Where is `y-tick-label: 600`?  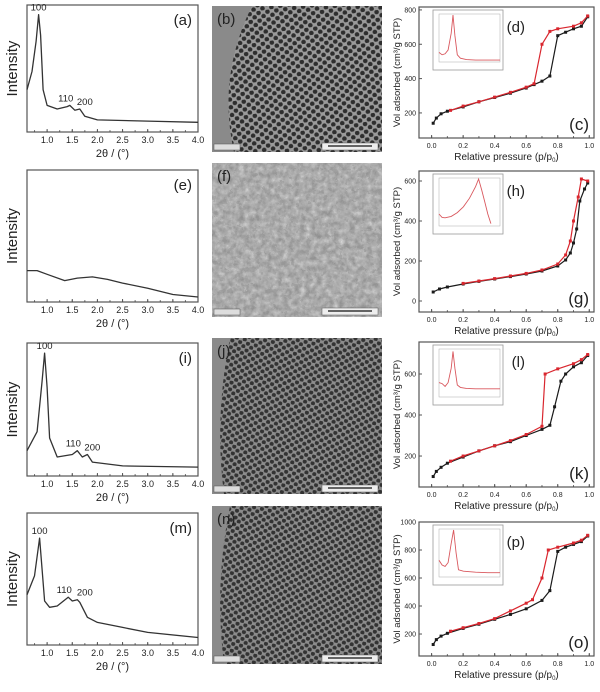
y-tick-label: 600 is located at coordinates (410, 182).